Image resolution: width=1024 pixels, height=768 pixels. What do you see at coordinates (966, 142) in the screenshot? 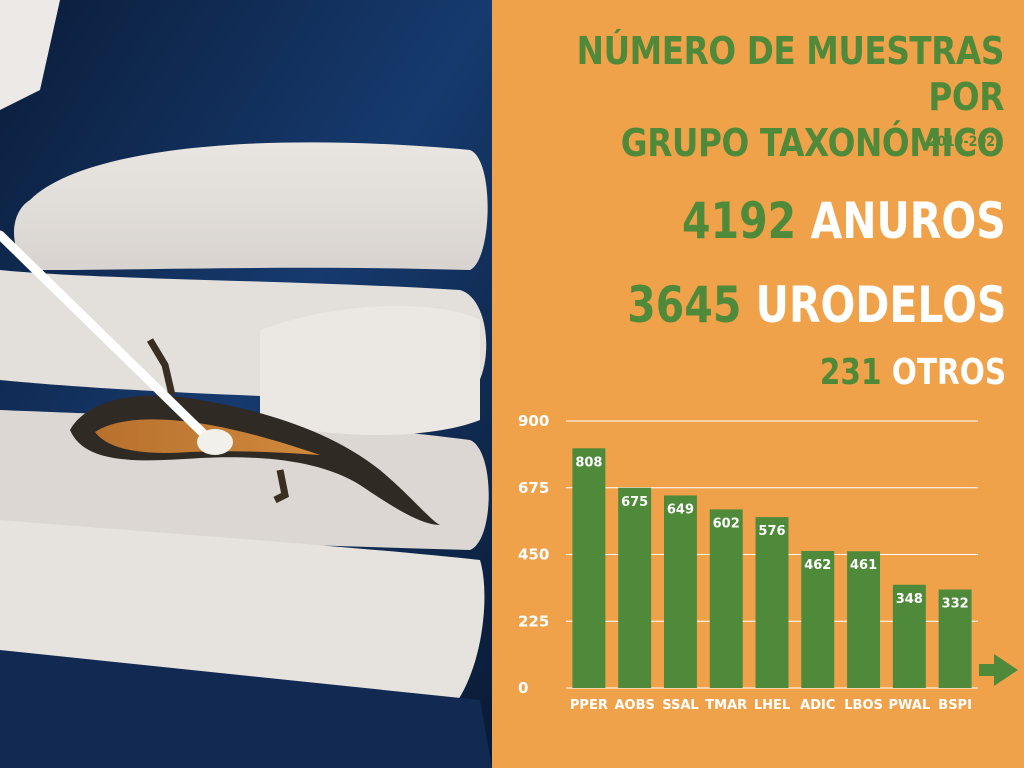
I see `year-range: 2019-2022` at bounding box center [966, 142].